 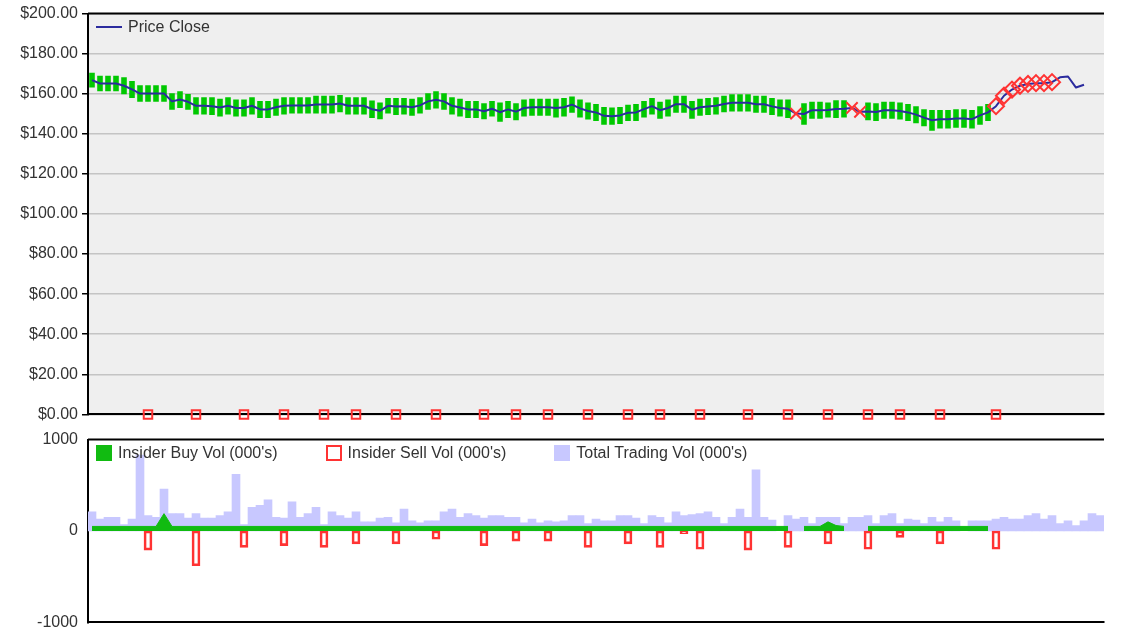 What do you see at coordinates (427, 452) in the screenshot?
I see `legend-label: Insider Sell Vol (000's)` at bounding box center [427, 452].